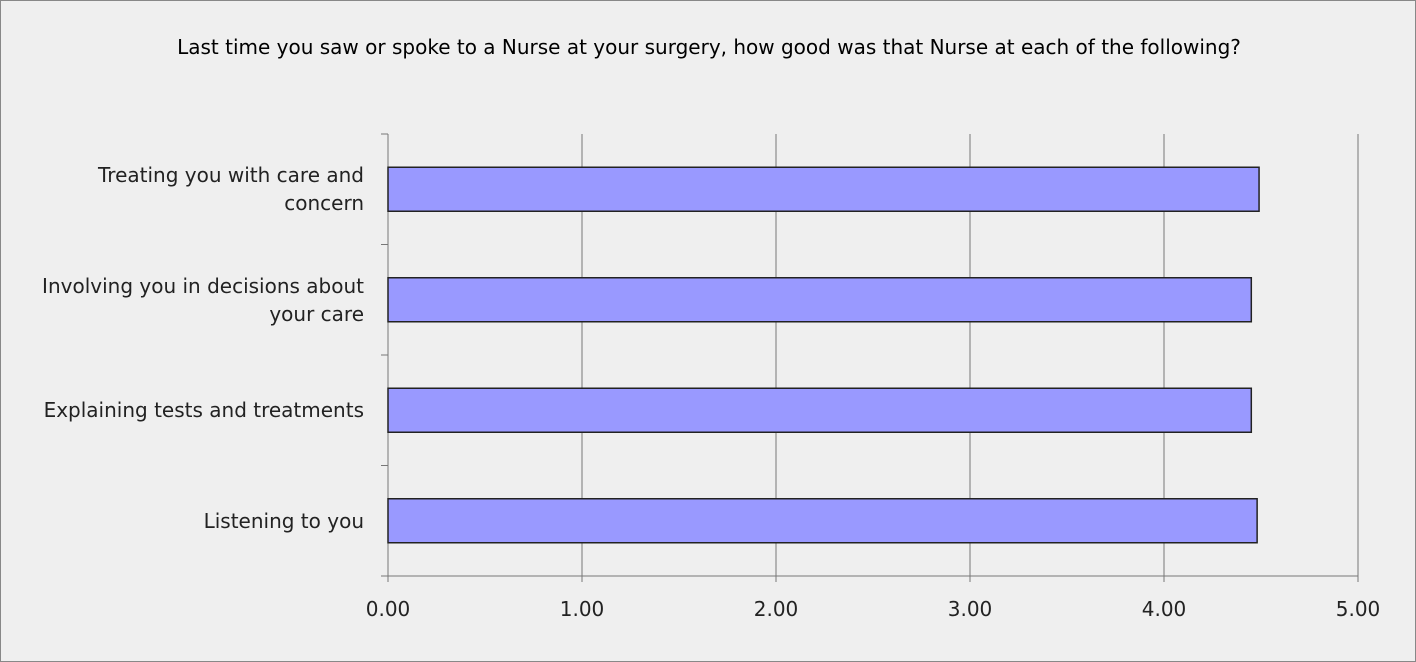 This screenshot has width=1416, height=662. What do you see at coordinates (231, 189) in the screenshot?
I see `y-tick-label: Treating you with care and concern` at bounding box center [231, 189].